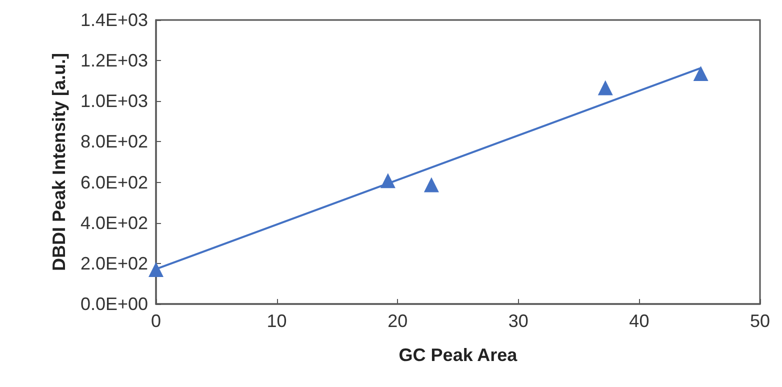 The height and width of the screenshot is (387, 782). What do you see at coordinates (398, 321) in the screenshot?
I see `x-tick-label: 20` at bounding box center [398, 321].